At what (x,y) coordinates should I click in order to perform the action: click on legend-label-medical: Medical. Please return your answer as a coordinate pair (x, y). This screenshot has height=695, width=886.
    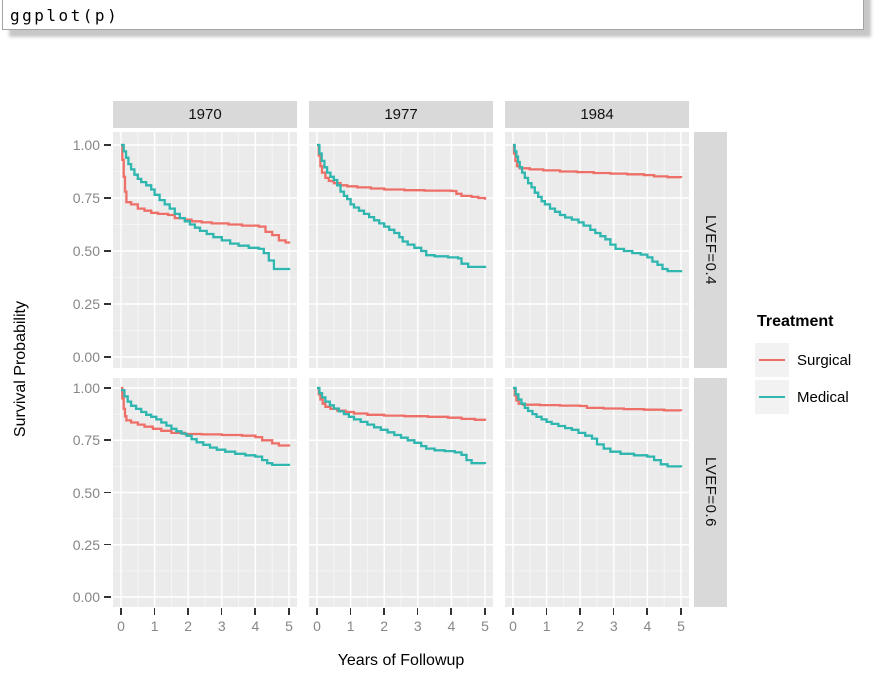
    Looking at the image, I should click on (823, 397).